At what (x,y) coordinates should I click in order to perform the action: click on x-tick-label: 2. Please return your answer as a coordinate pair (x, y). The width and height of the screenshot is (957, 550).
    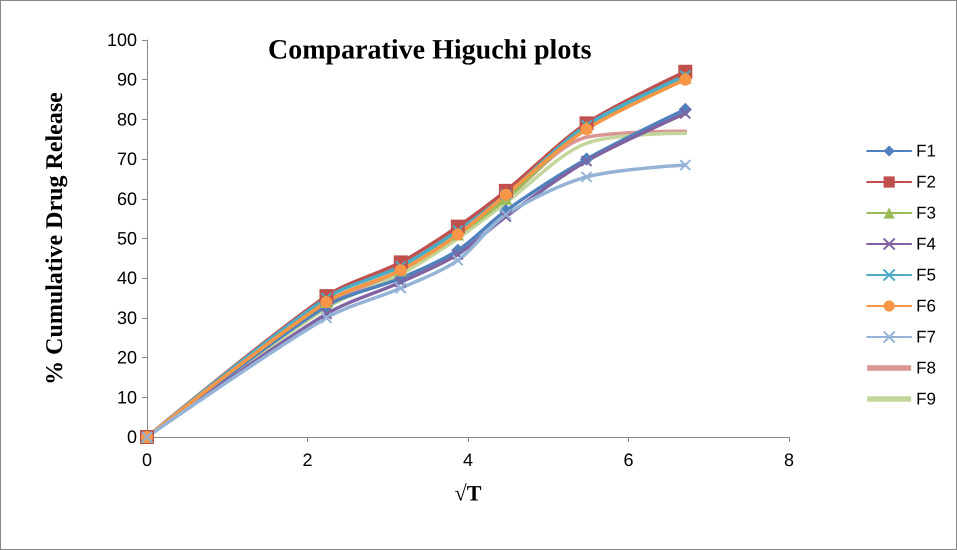
    Looking at the image, I should click on (307, 460).